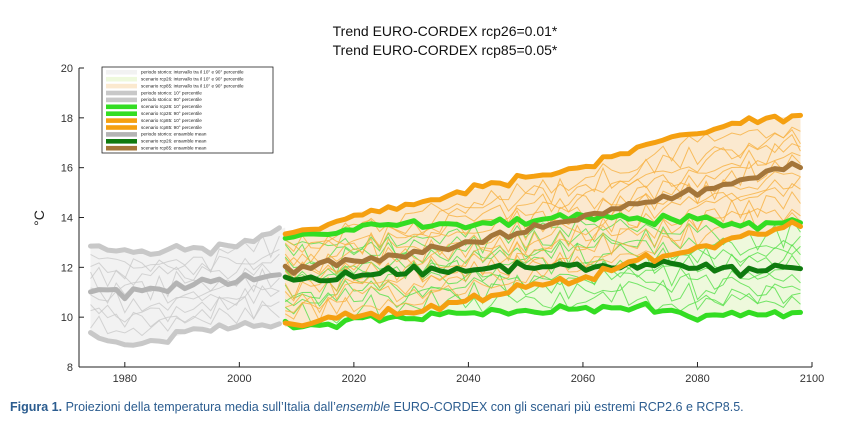 This screenshot has height=446, width=844. What do you see at coordinates (67, 219) in the screenshot?
I see `y-tick-label: 14` at bounding box center [67, 219].